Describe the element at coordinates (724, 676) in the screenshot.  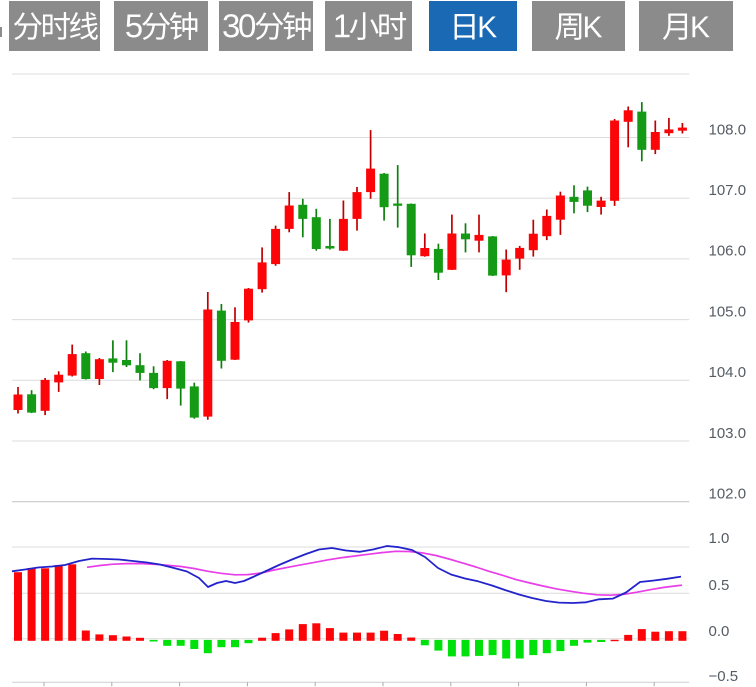
I see `svg-text: −0.5` at that location.